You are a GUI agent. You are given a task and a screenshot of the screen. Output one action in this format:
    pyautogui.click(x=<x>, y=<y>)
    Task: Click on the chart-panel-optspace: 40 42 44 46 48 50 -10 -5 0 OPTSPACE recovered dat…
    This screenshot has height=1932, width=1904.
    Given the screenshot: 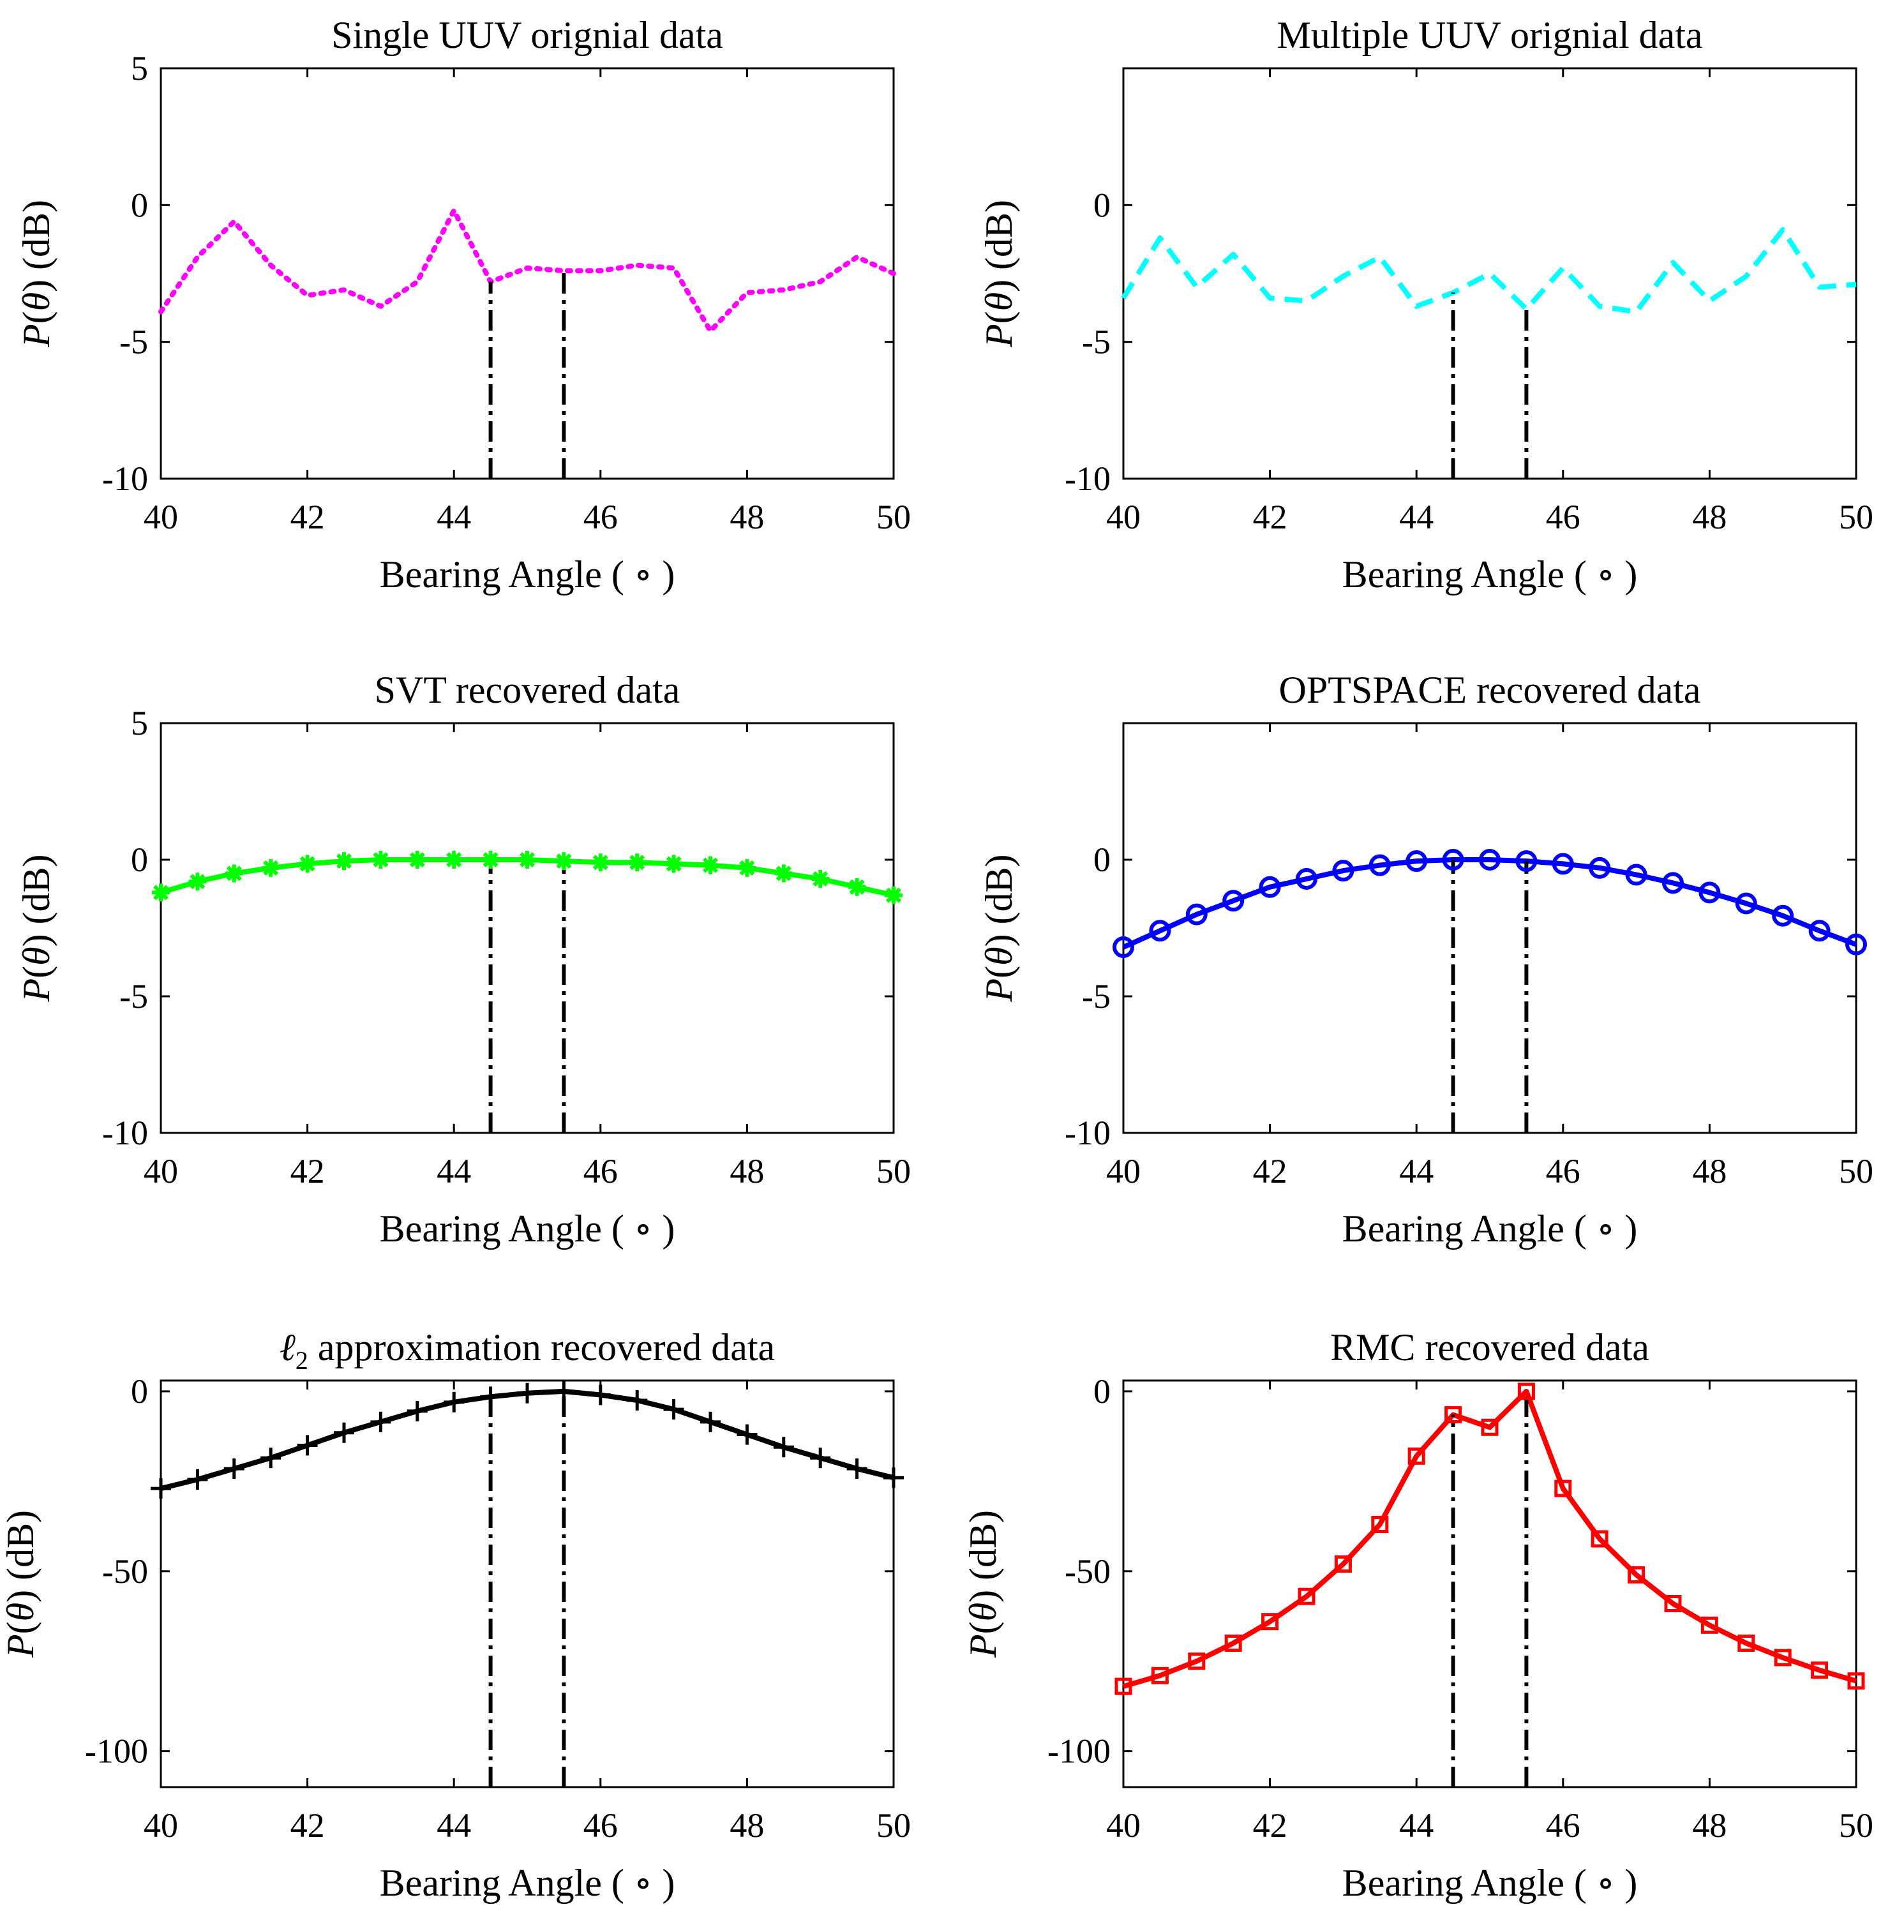 What is the action you would take?
    pyautogui.click(x=1425, y=959)
    